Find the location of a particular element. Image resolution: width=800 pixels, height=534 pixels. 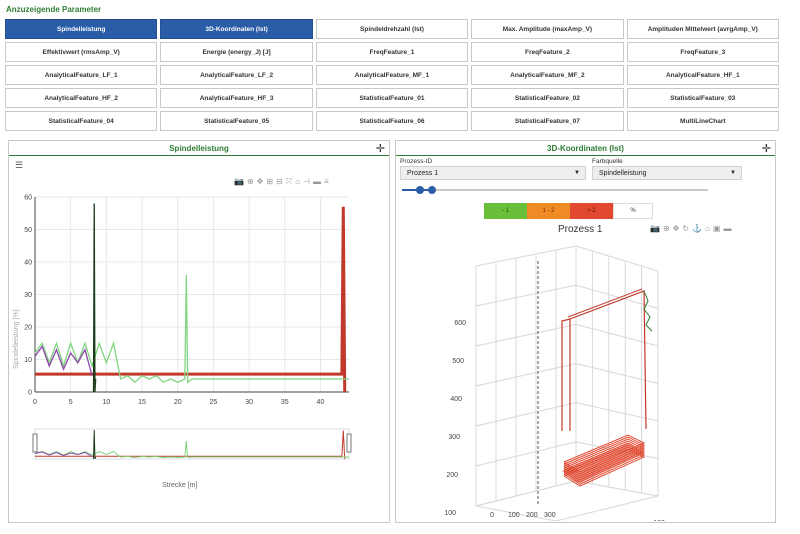

toolpath-frame is located at coordinates (566, 374).